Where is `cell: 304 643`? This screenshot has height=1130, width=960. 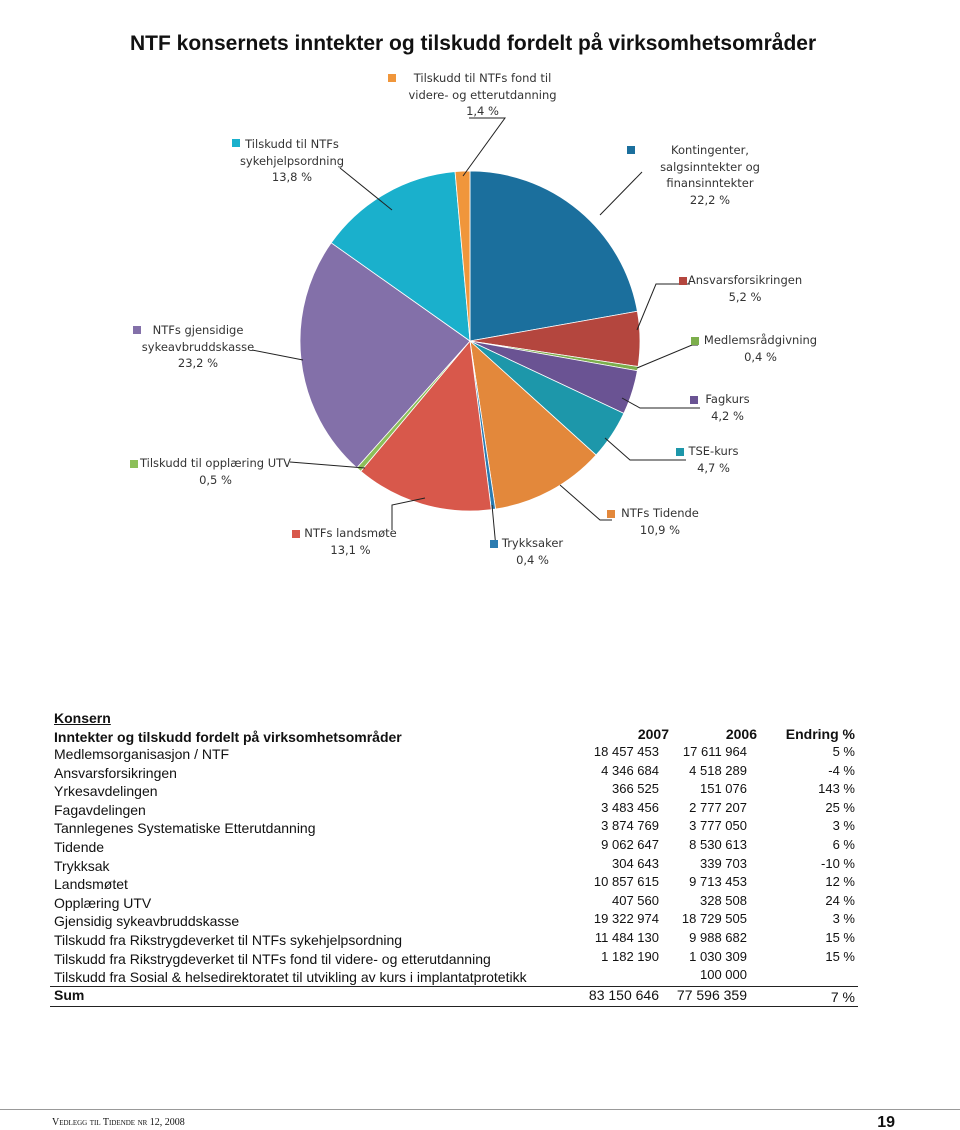 cell: 304 643 is located at coordinates (635, 863).